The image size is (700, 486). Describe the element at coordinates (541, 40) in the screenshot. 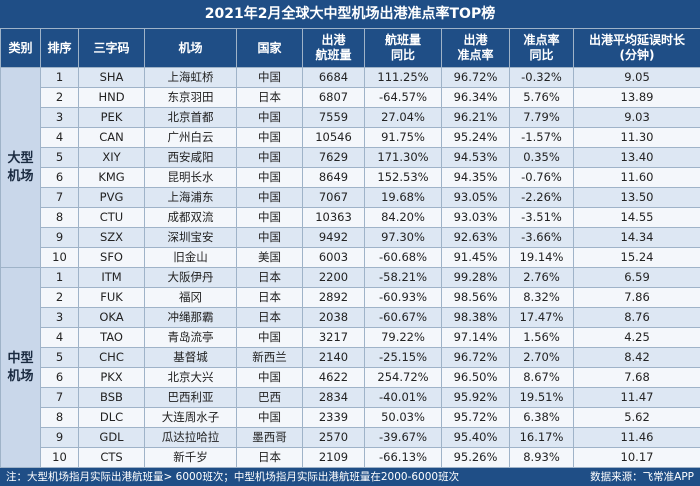

I see `header-ontime-yoy-line1: 准点率` at that location.